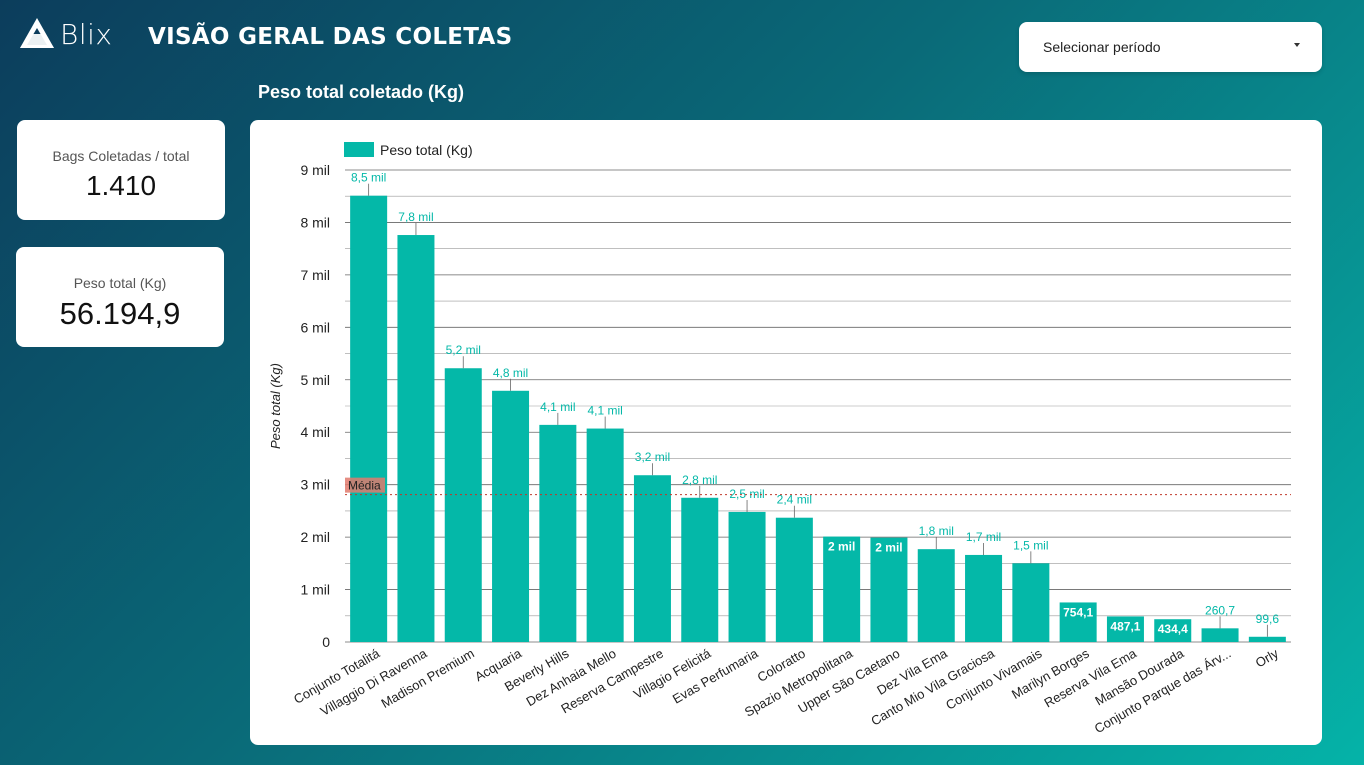 The width and height of the screenshot is (1364, 765). What do you see at coordinates (1102, 47) in the screenshot?
I see `period-select-label: Selecionar período` at bounding box center [1102, 47].